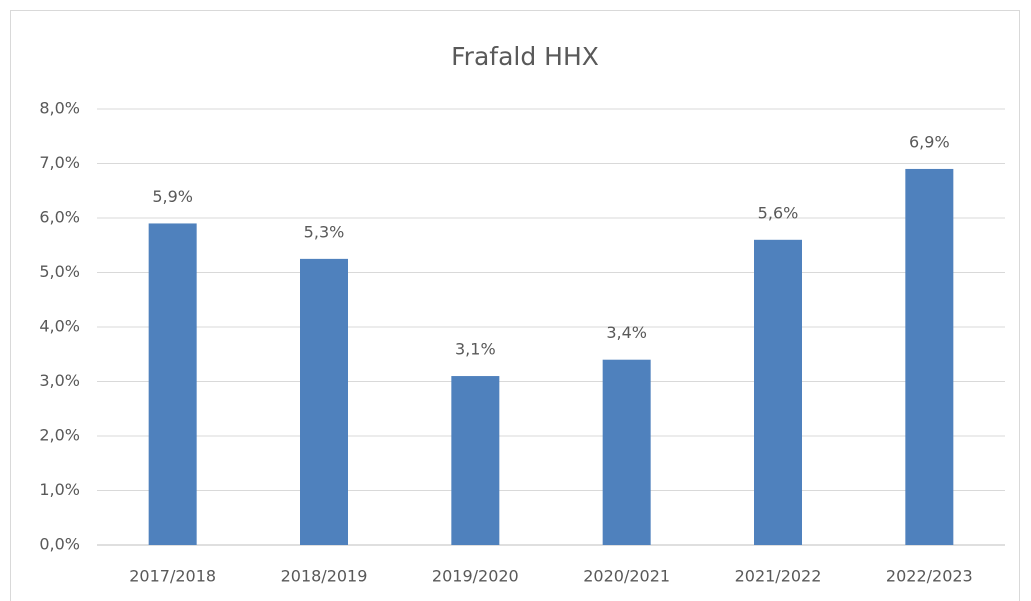 The image size is (1031, 601). I want to click on x-tick-label: 2018/2019, so click(324, 576).